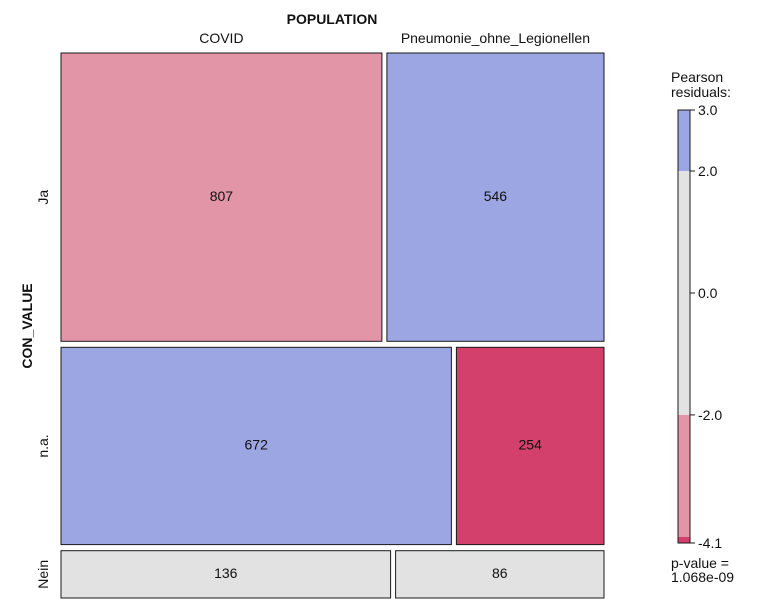 This screenshot has width=763, height=604. I want to click on cell-count-label: 136, so click(226, 573).